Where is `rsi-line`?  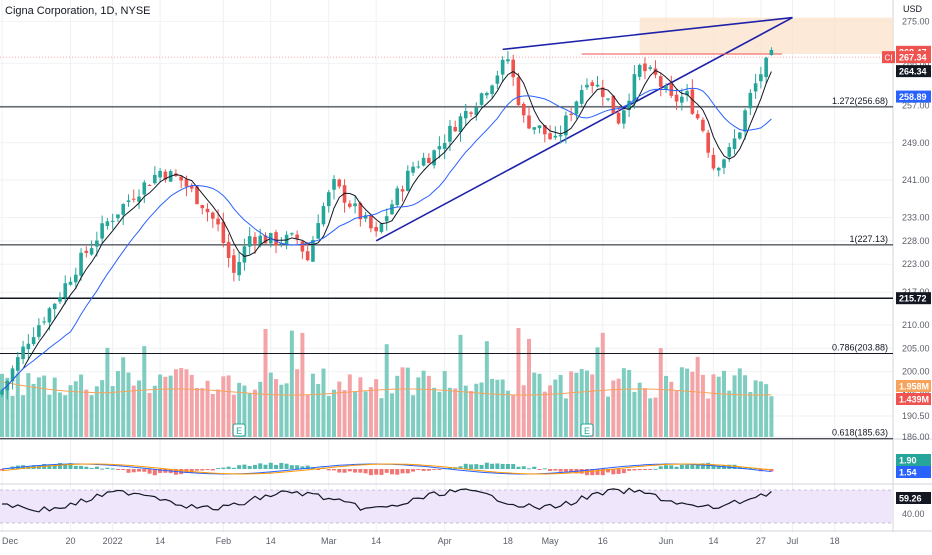
rsi-line is located at coordinates (387, 500).